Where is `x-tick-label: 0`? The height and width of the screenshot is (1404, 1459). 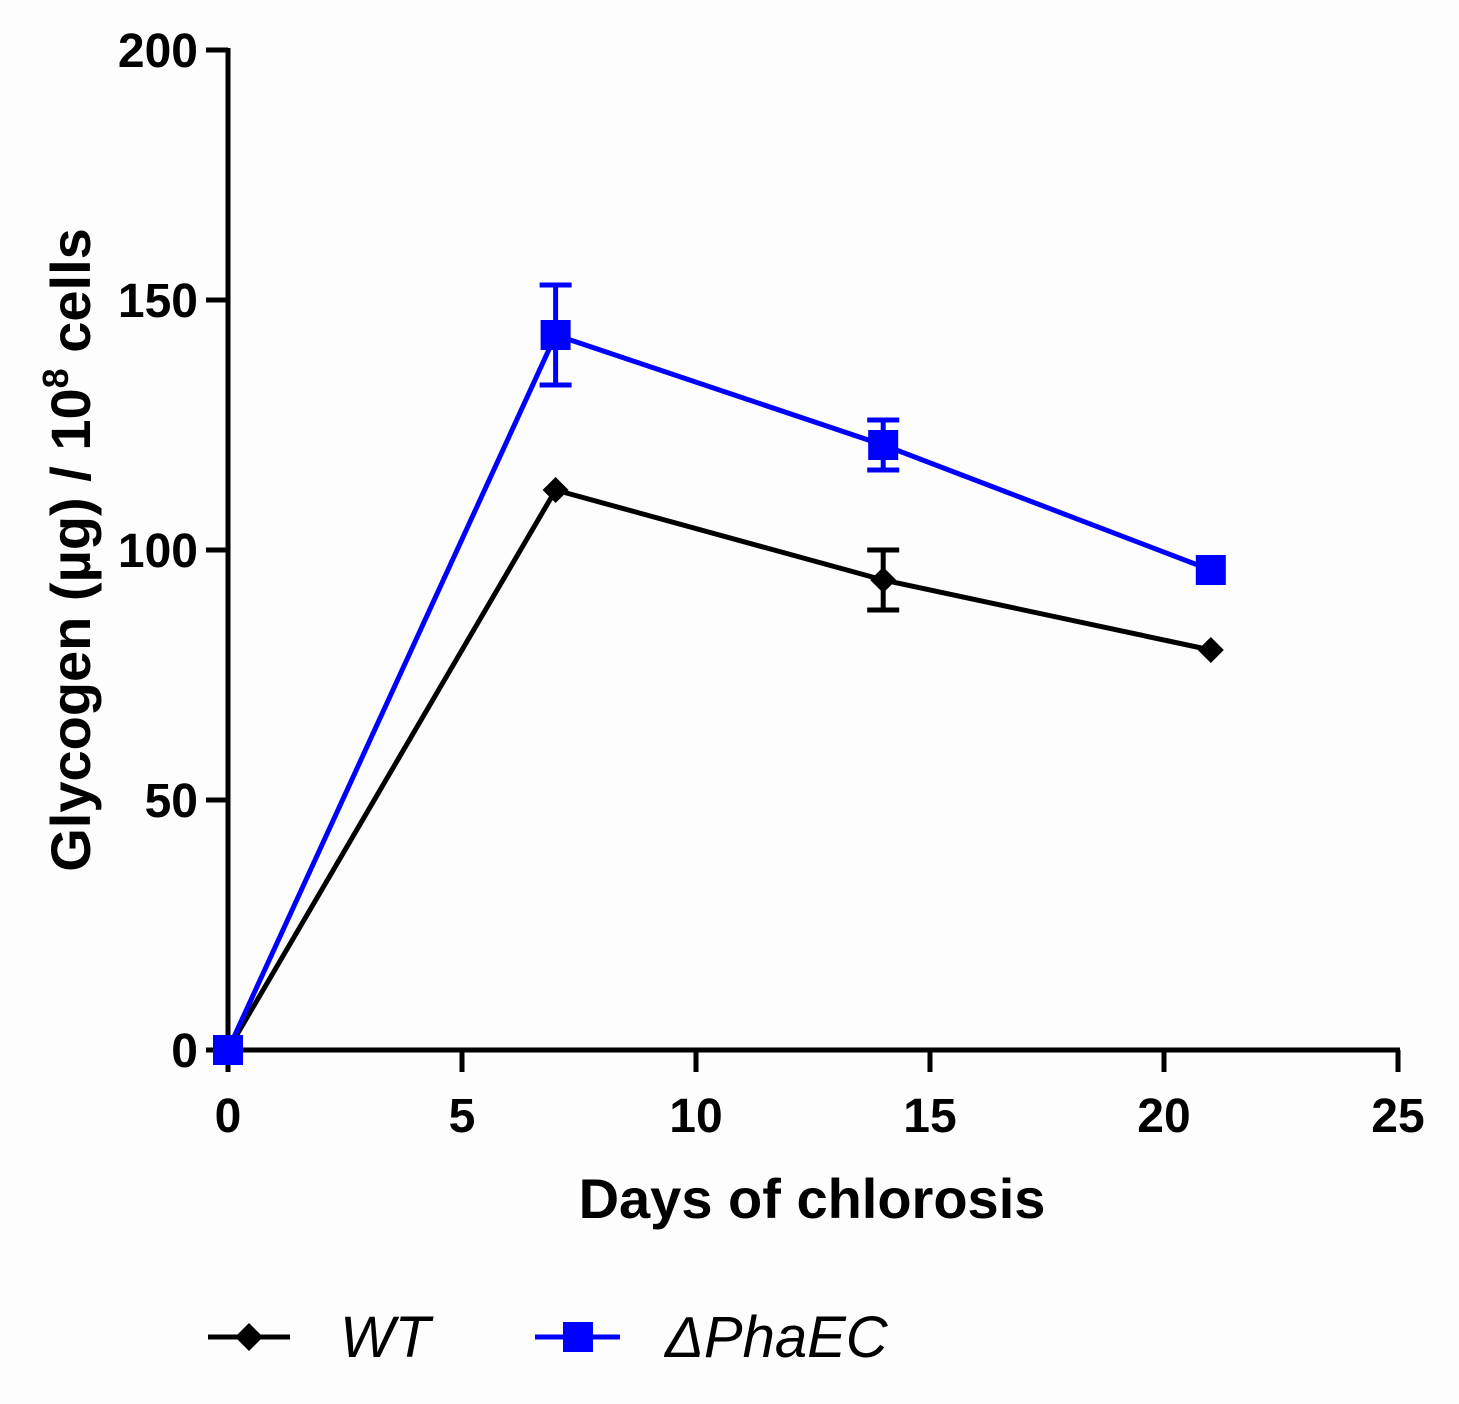 x-tick-label: 0 is located at coordinates (228, 1116).